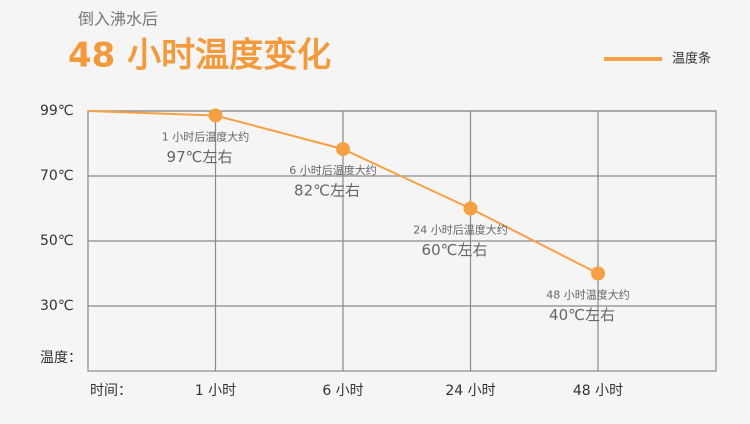 The image size is (750, 424). I want to click on x-axis-label: 时间：, so click(111, 391).